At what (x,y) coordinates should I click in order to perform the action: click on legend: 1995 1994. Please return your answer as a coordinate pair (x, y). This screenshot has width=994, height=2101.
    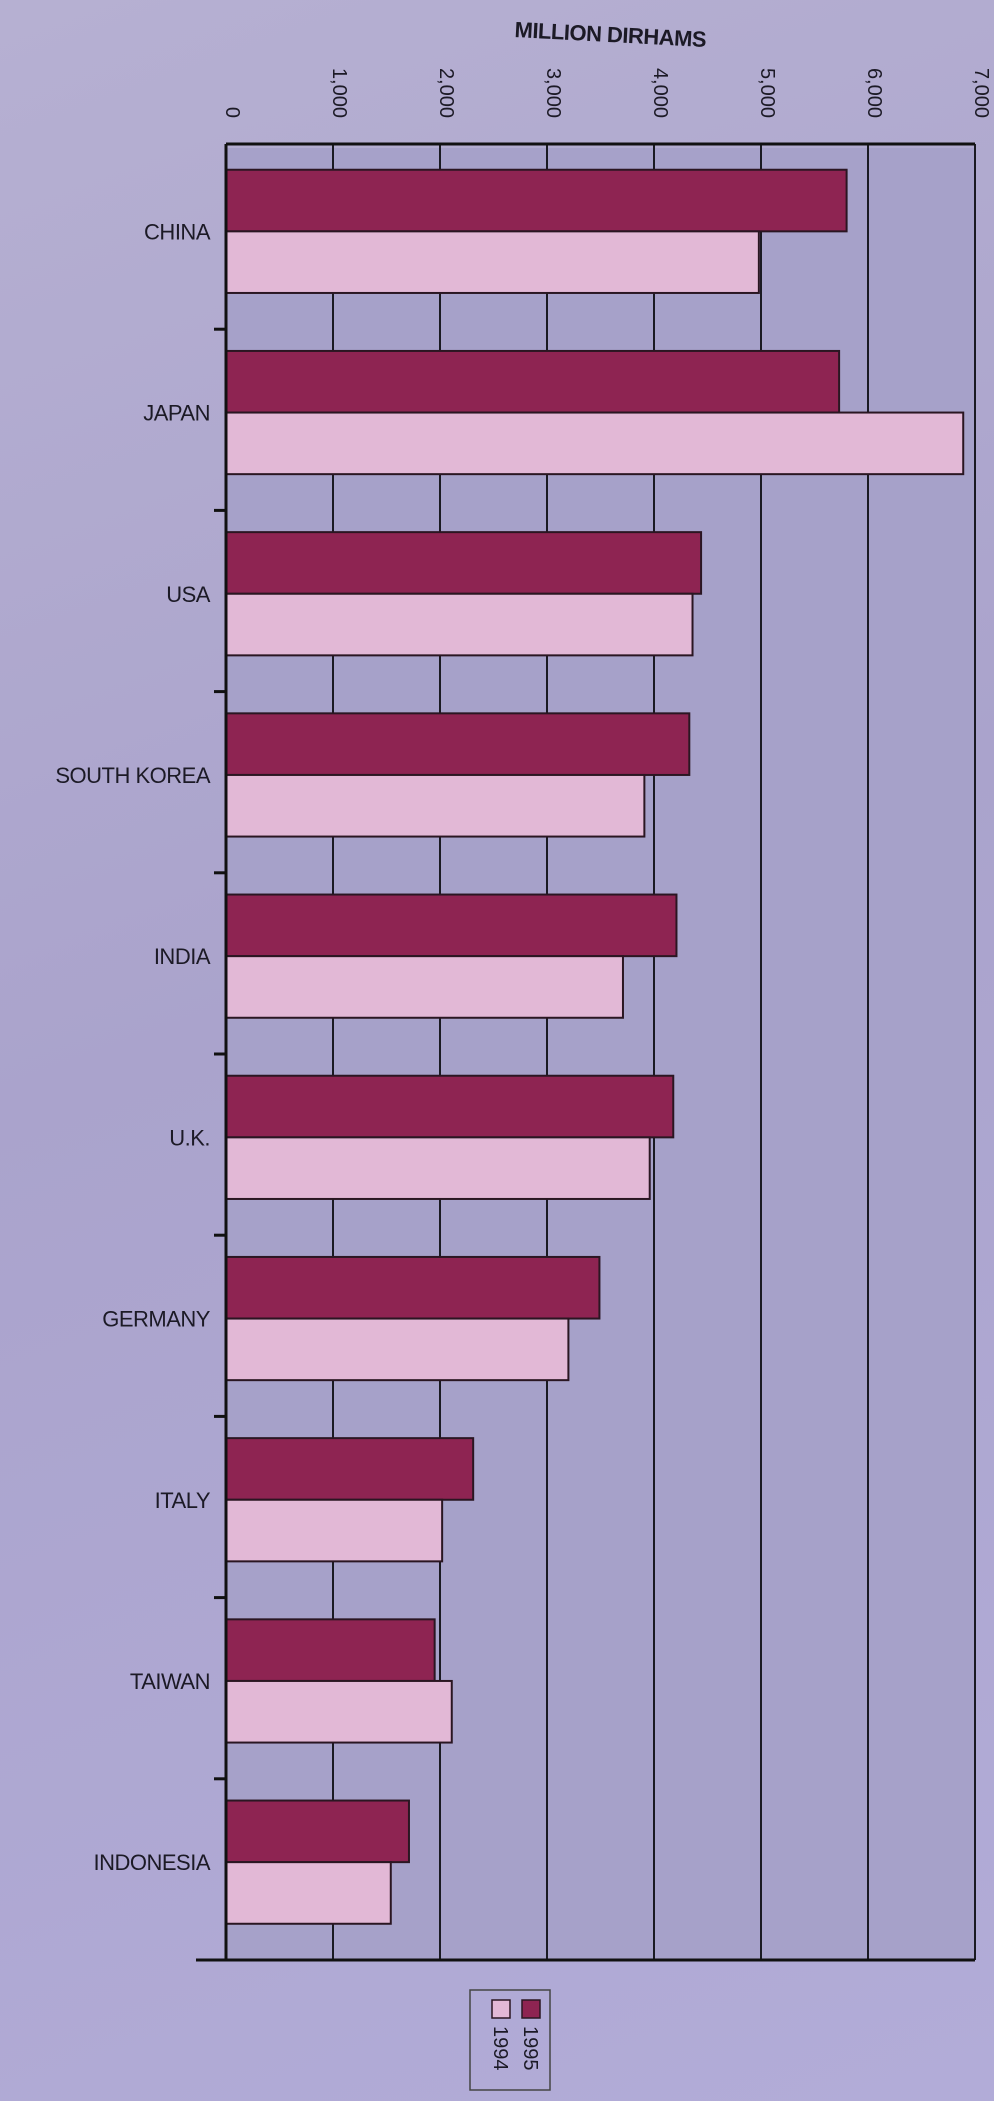
    Looking at the image, I should click on (510, 2040).